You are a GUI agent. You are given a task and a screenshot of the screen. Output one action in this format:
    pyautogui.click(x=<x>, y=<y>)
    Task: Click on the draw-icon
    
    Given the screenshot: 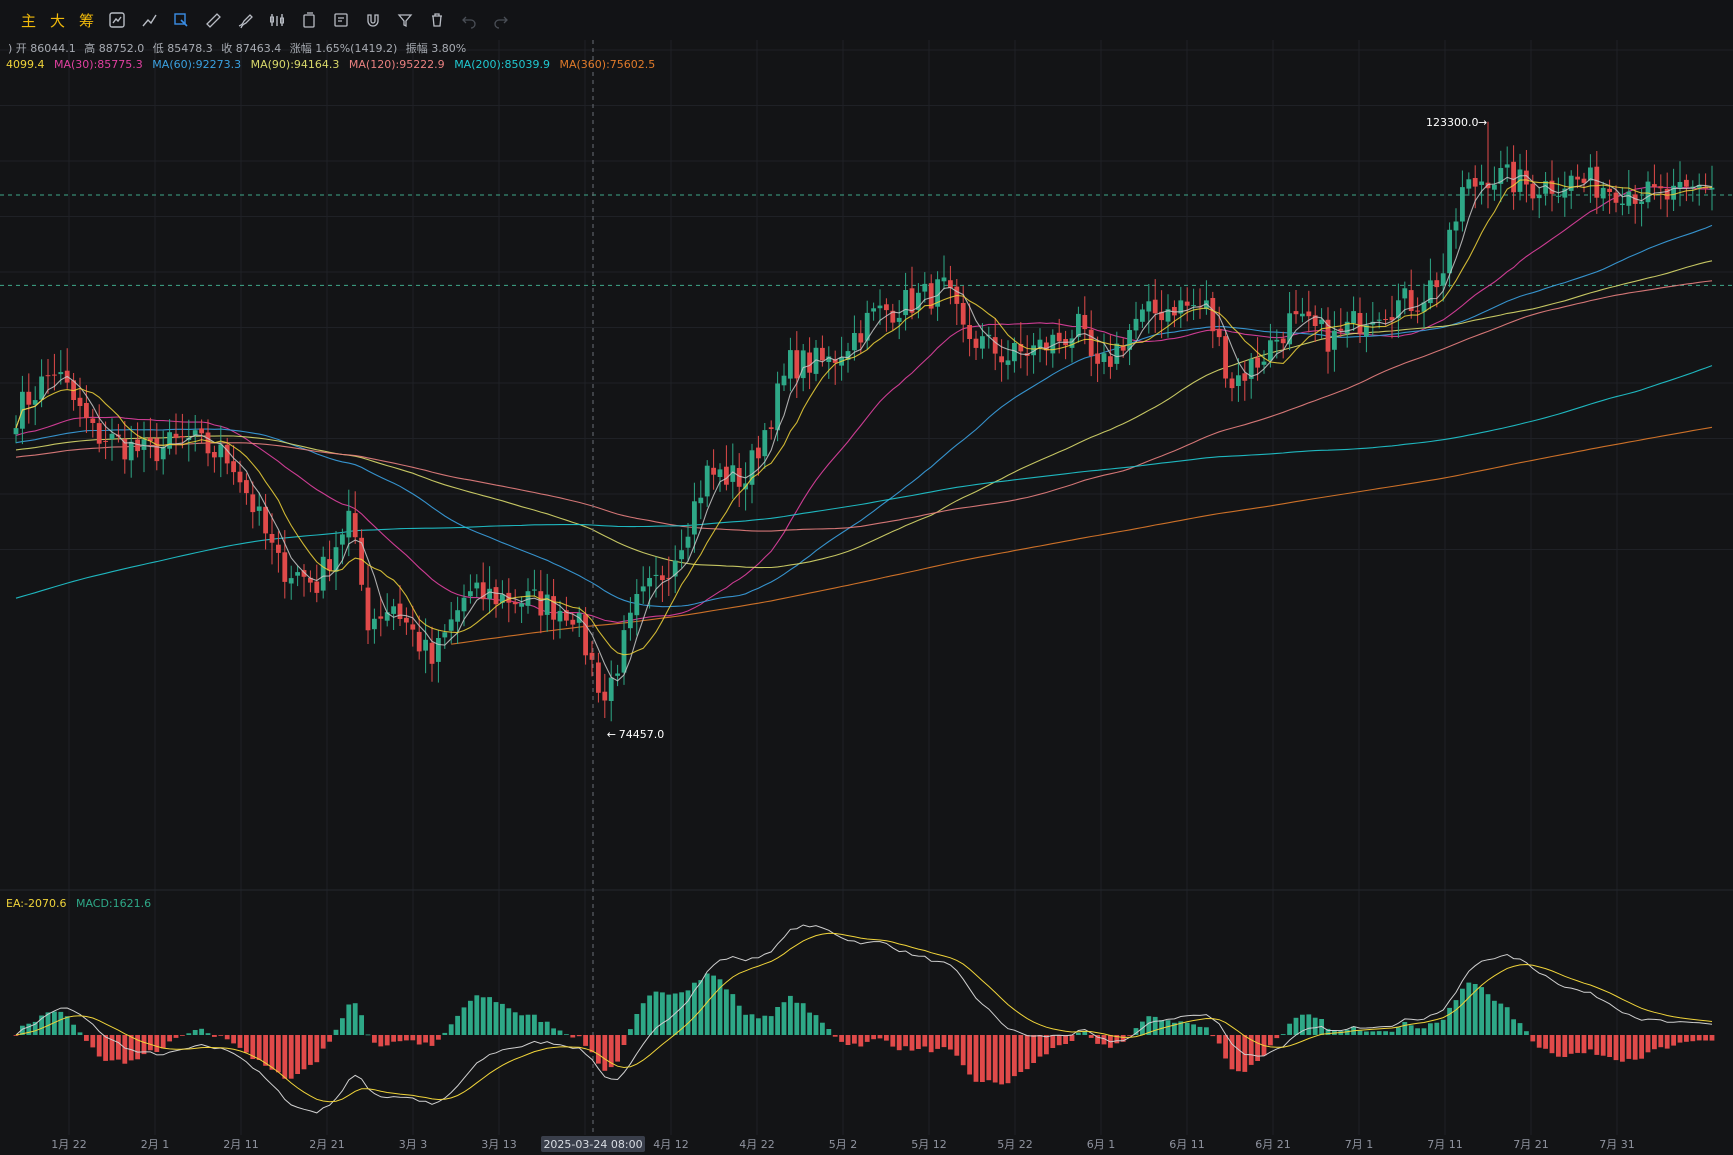 What is the action you would take?
    pyautogui.click(x=149, y=20)
    